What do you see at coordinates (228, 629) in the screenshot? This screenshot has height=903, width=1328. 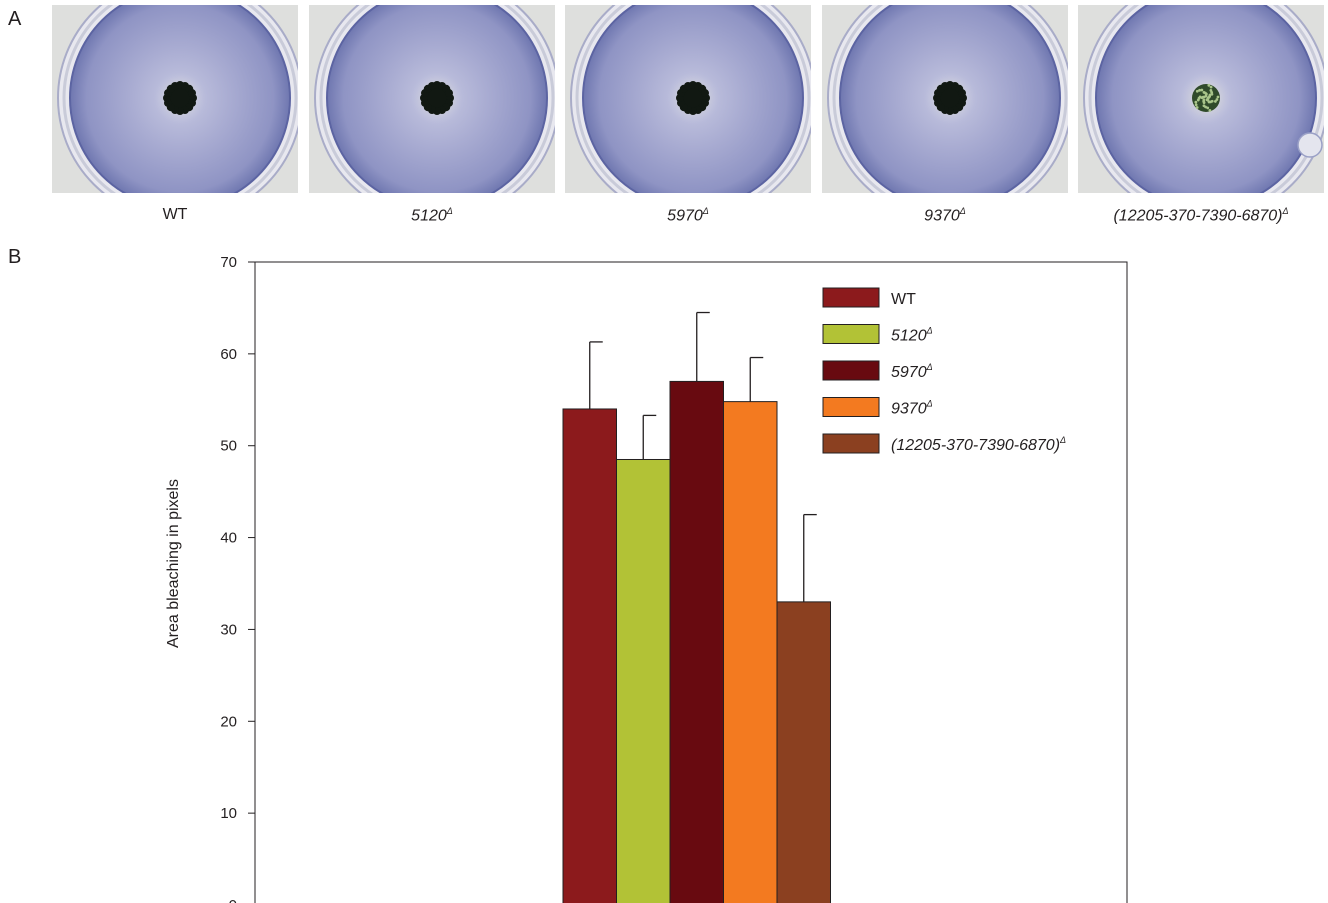 I see `y-tick-label: 30` at bounding box center [228, 629].